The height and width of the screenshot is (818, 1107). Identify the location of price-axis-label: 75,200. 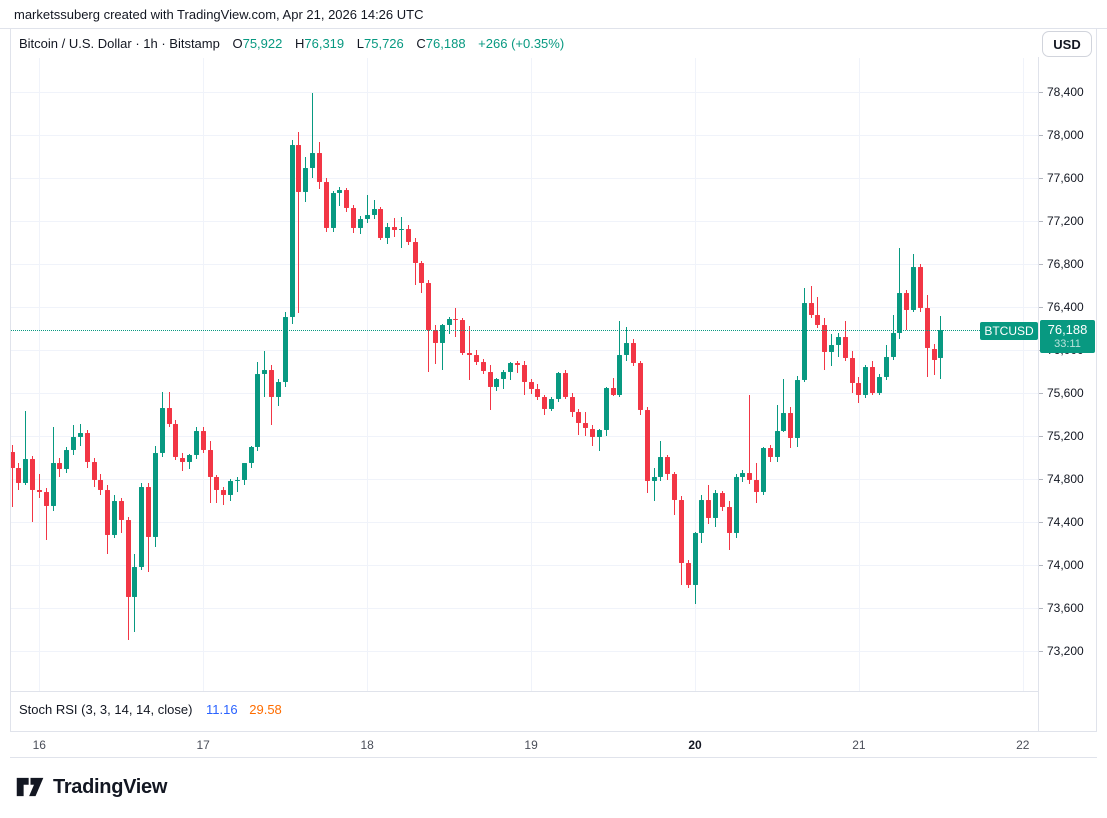
(1065, 436).